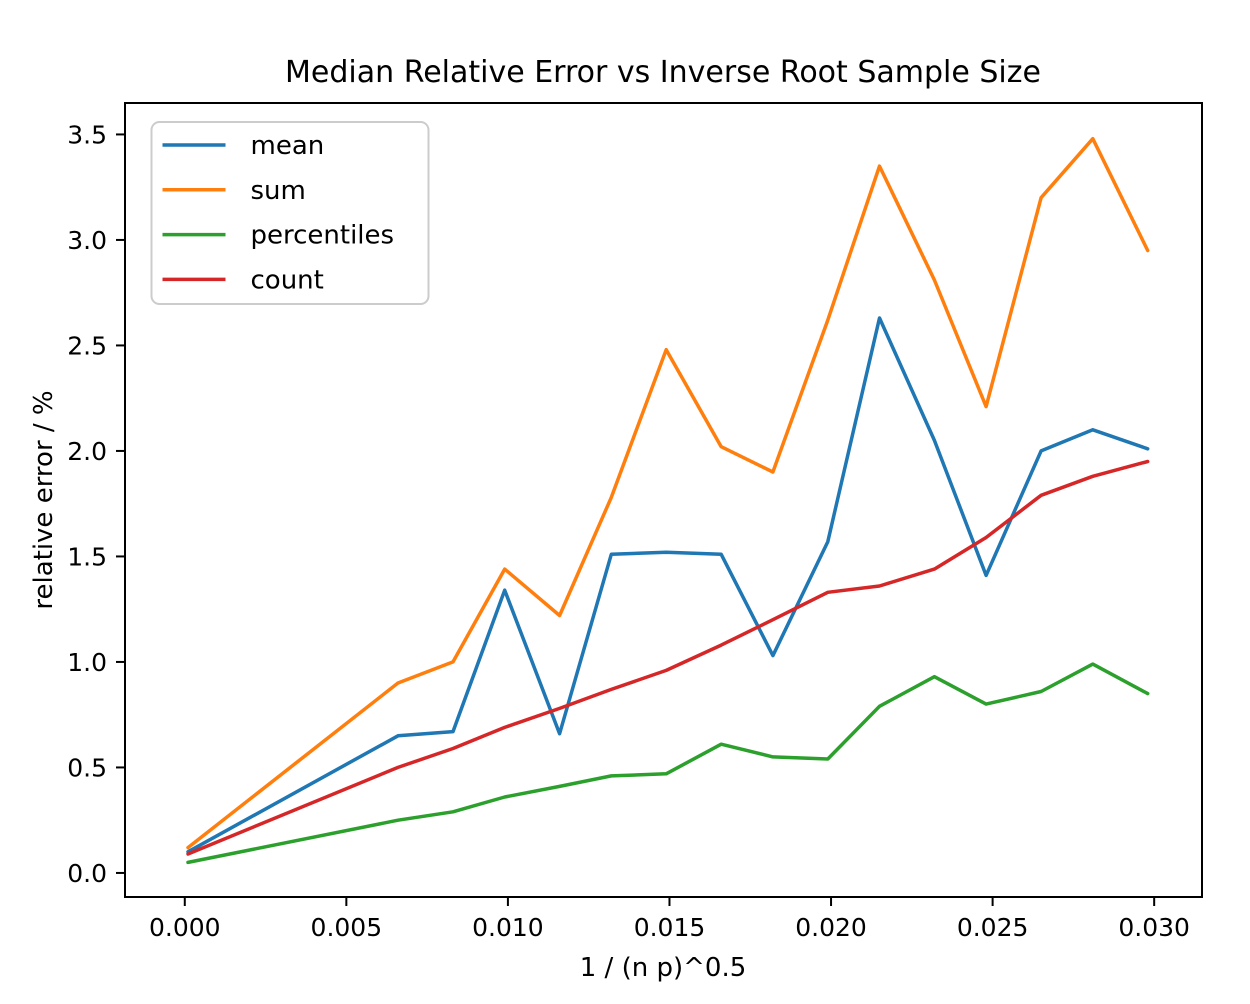 The height and width of the screenshot is (1004, 1250). I want to click on x-tick-label: 0.015, so click(670, 927).